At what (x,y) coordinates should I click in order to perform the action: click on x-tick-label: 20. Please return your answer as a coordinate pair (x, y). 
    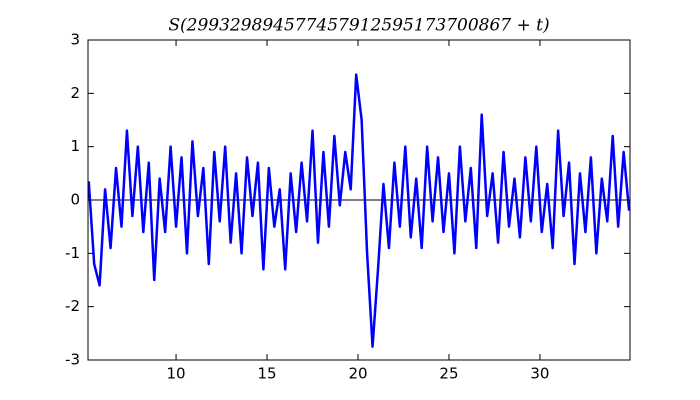
    Looking at the image, I should click on (357, 374).